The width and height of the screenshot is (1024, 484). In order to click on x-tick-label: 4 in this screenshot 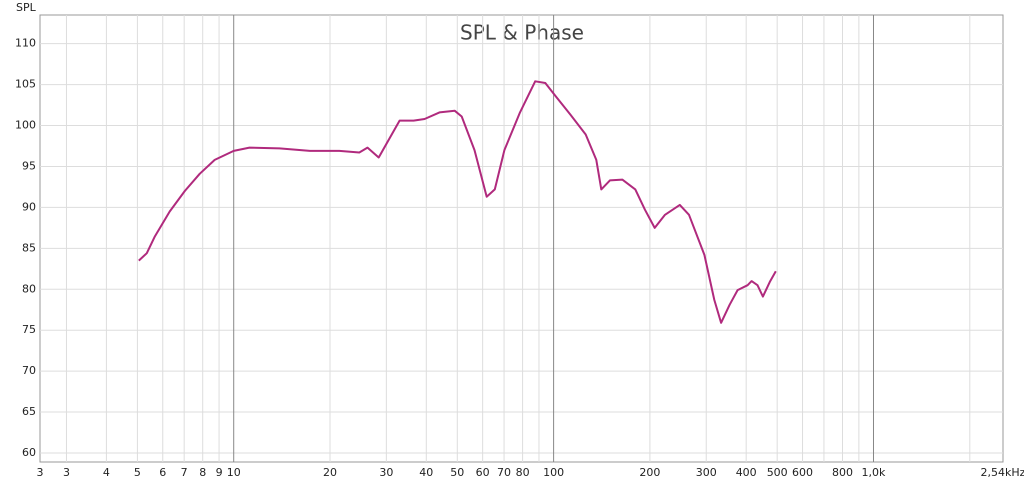, I will do `click(106, 472)`.